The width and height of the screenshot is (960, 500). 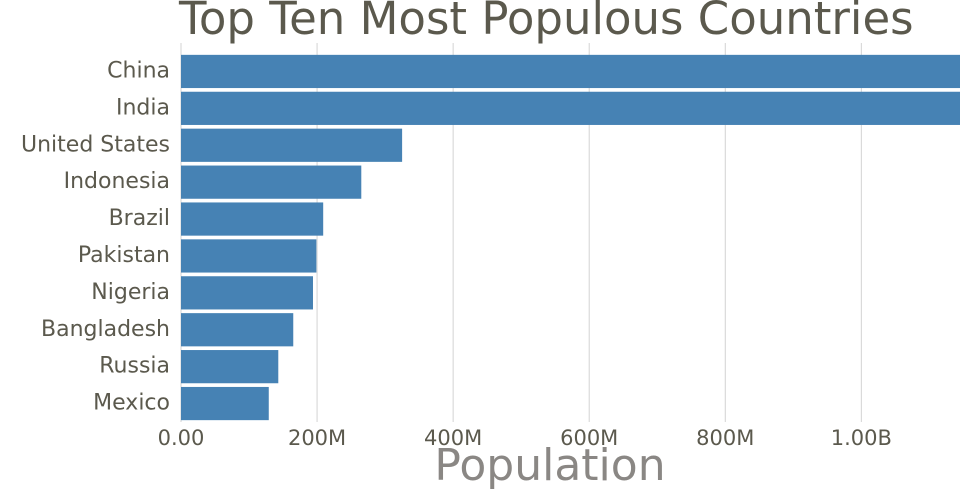 I want to click on y-tick-label: Brazil, so click(x=139, y=218).